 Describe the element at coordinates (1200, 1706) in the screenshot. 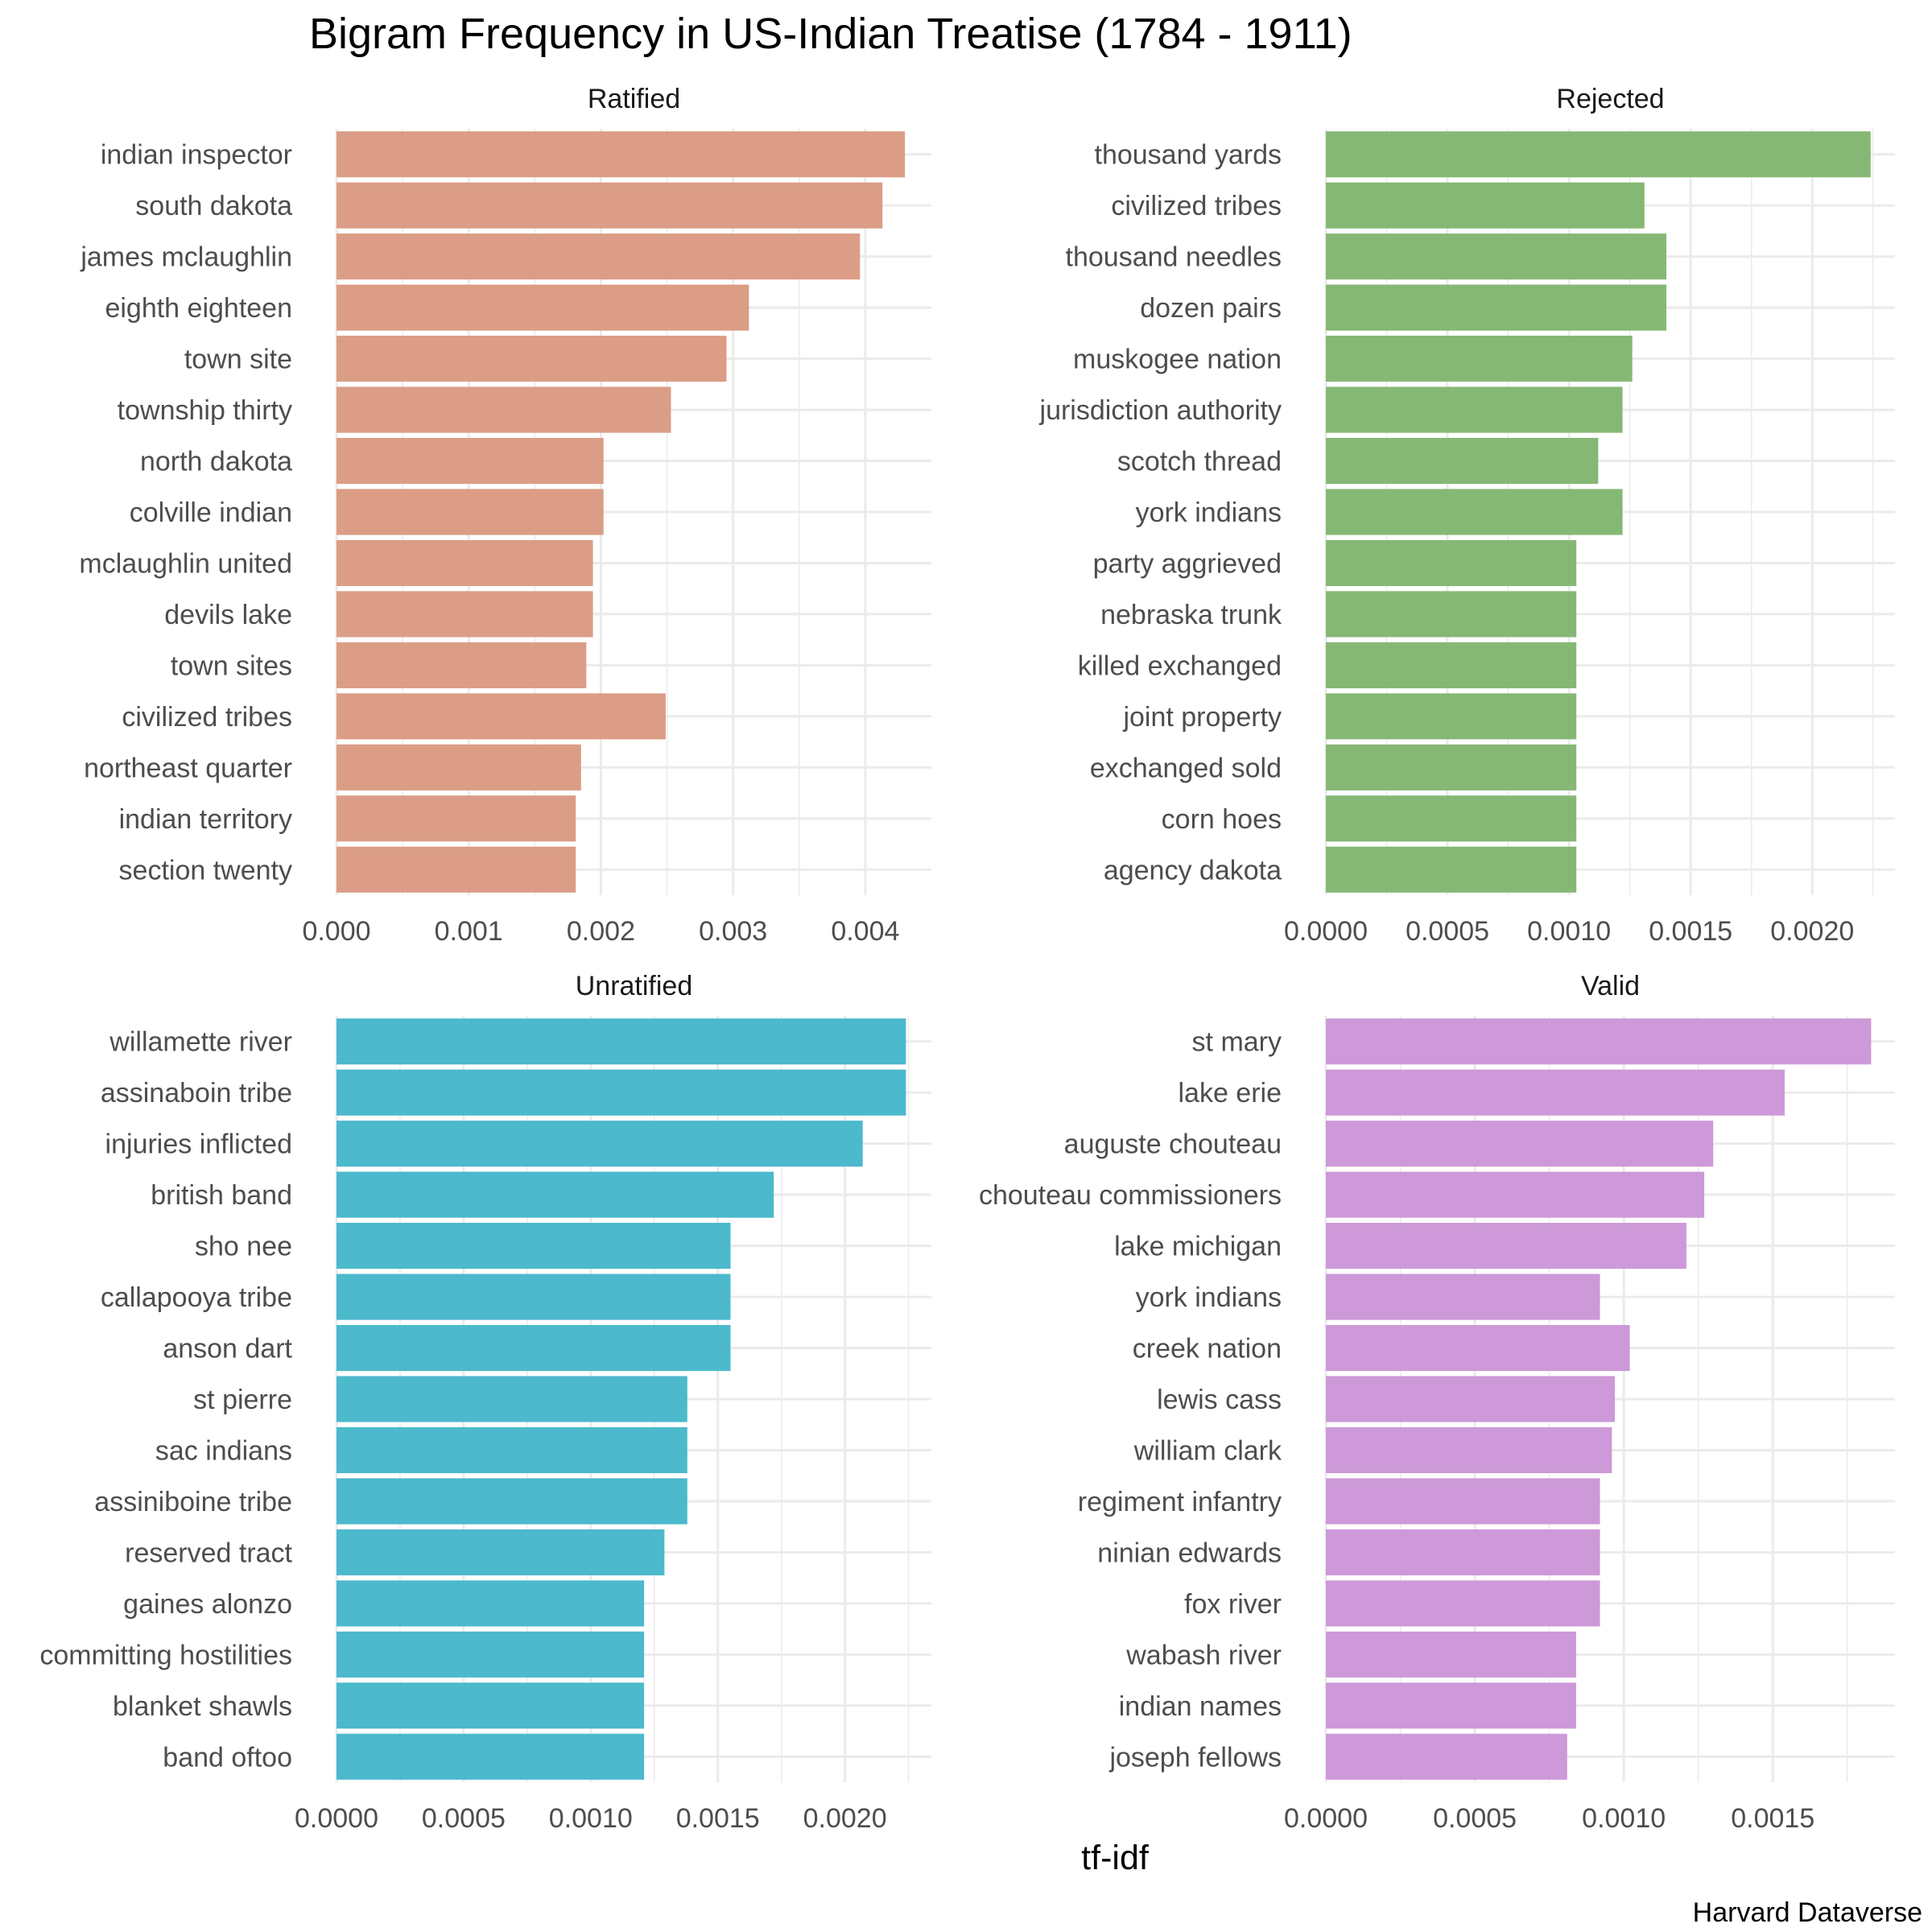

I see `category-label: indian names` at that location.